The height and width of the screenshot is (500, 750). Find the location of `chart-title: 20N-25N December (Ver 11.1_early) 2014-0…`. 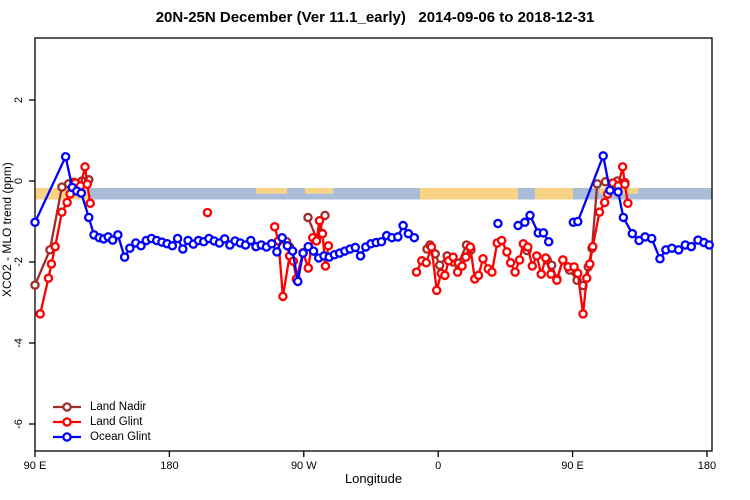

chart-title: 20N-25N December (Ver 11.1_early) 2014-0… is located at coordinates (375, 17).